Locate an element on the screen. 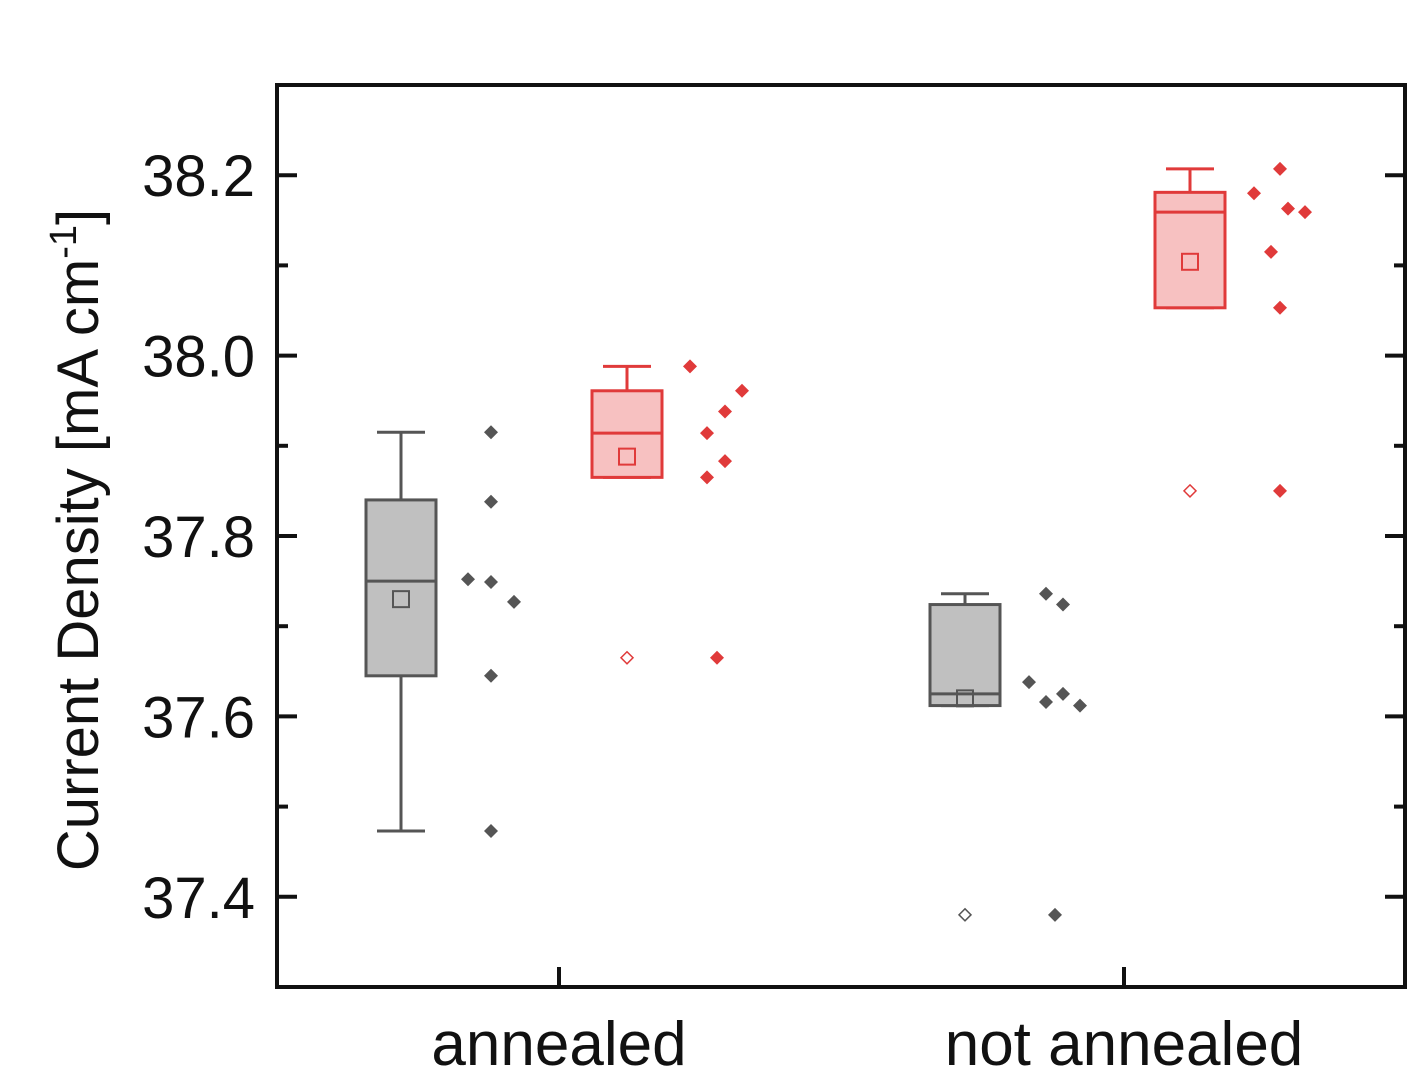  y-axis-title-superscript: -1 is located at coordinates (64, 242).